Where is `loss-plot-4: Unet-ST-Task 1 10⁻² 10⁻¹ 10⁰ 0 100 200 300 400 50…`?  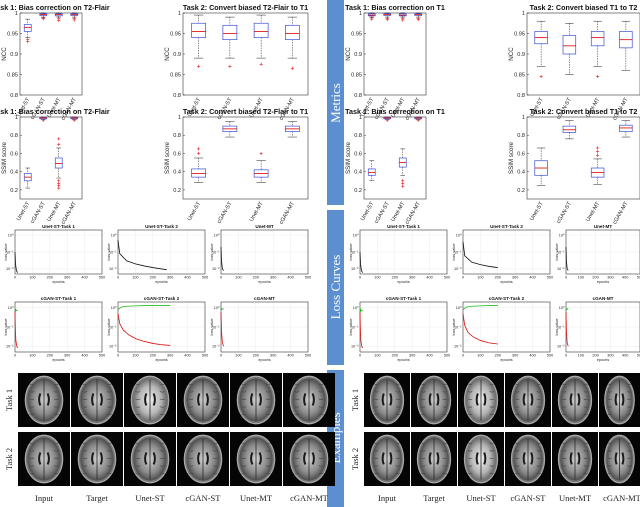 loss-plot-4: Unet-ST-Task 1 10⁻² 10⁻¹ 10⁰ 0 100 200 300 400 50… is located at coordinates (399, 254).